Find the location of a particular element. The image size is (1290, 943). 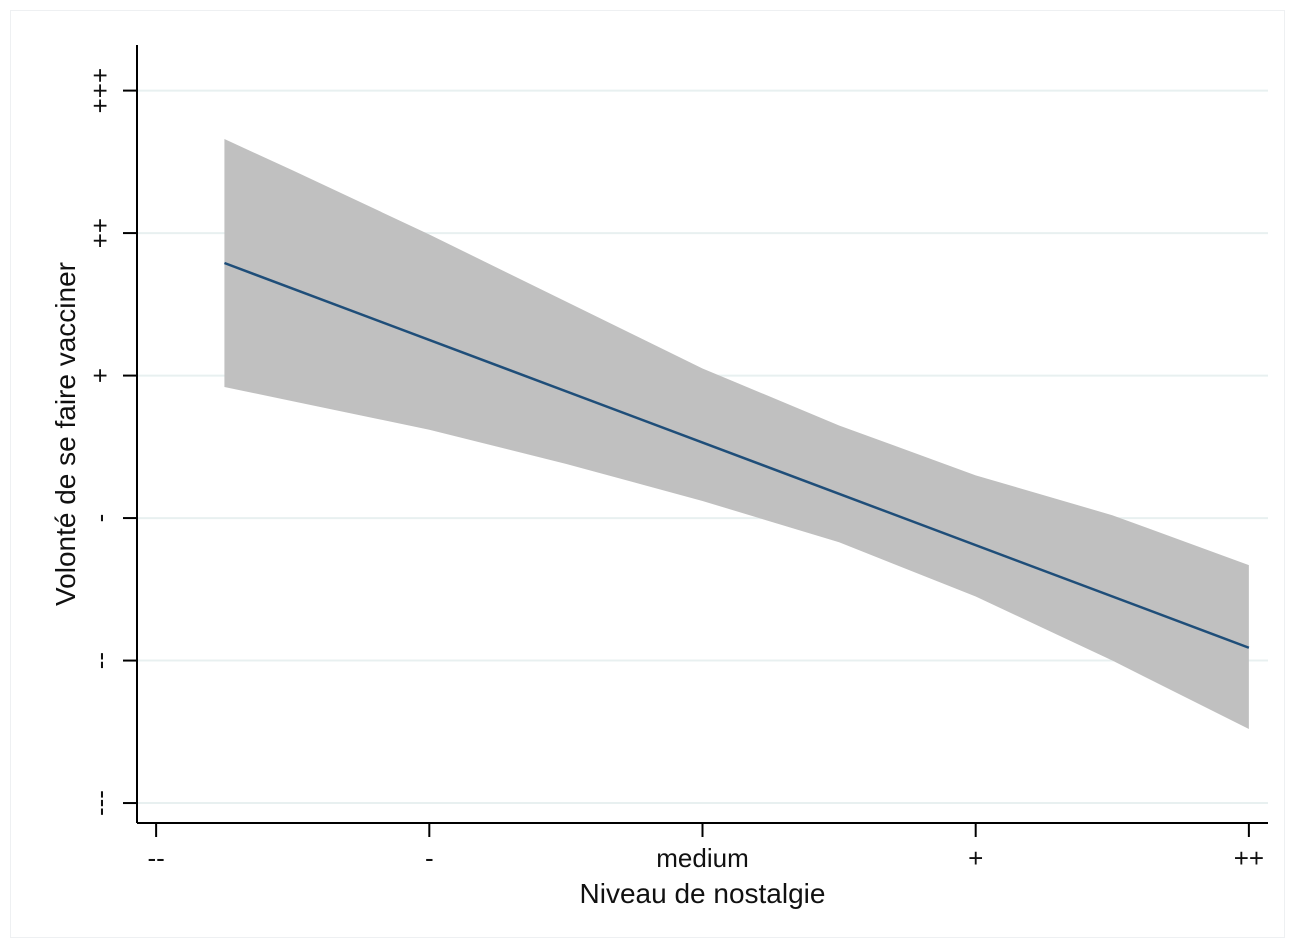

y-tick-label-0: --- is located at coordinates (100, 803).